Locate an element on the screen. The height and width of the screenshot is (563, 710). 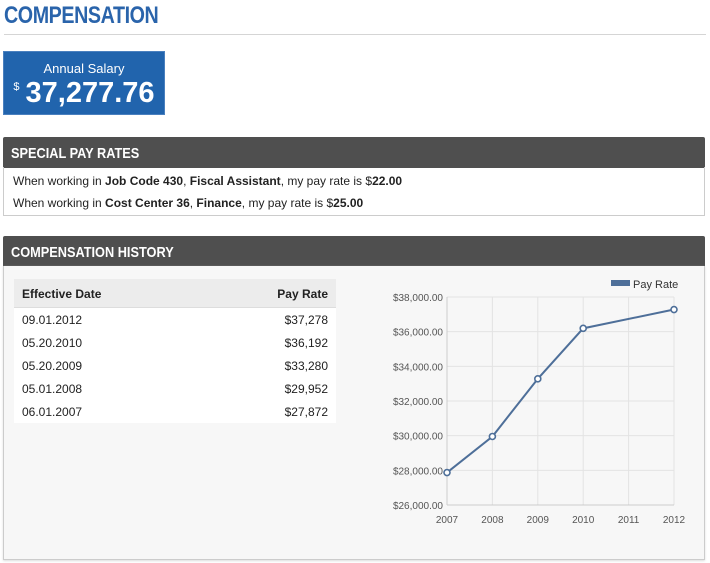
history-title: COMPENSATION HISTORY is located at coordinates (92, 252).